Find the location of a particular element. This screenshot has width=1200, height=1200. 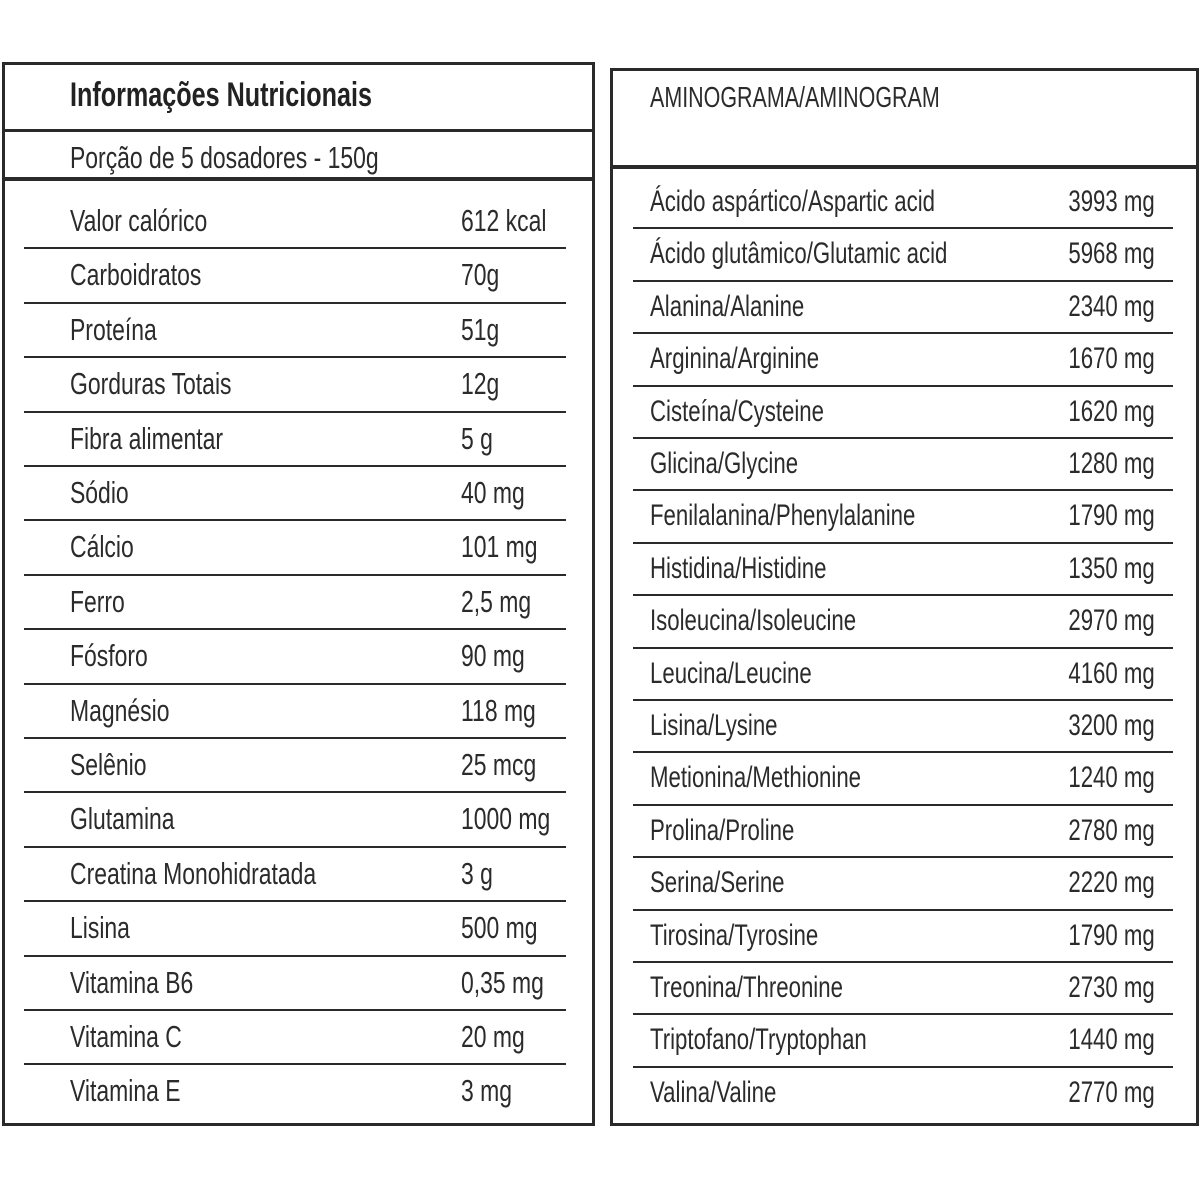

row-label: Cálcio is located at coordinates (102, 547).